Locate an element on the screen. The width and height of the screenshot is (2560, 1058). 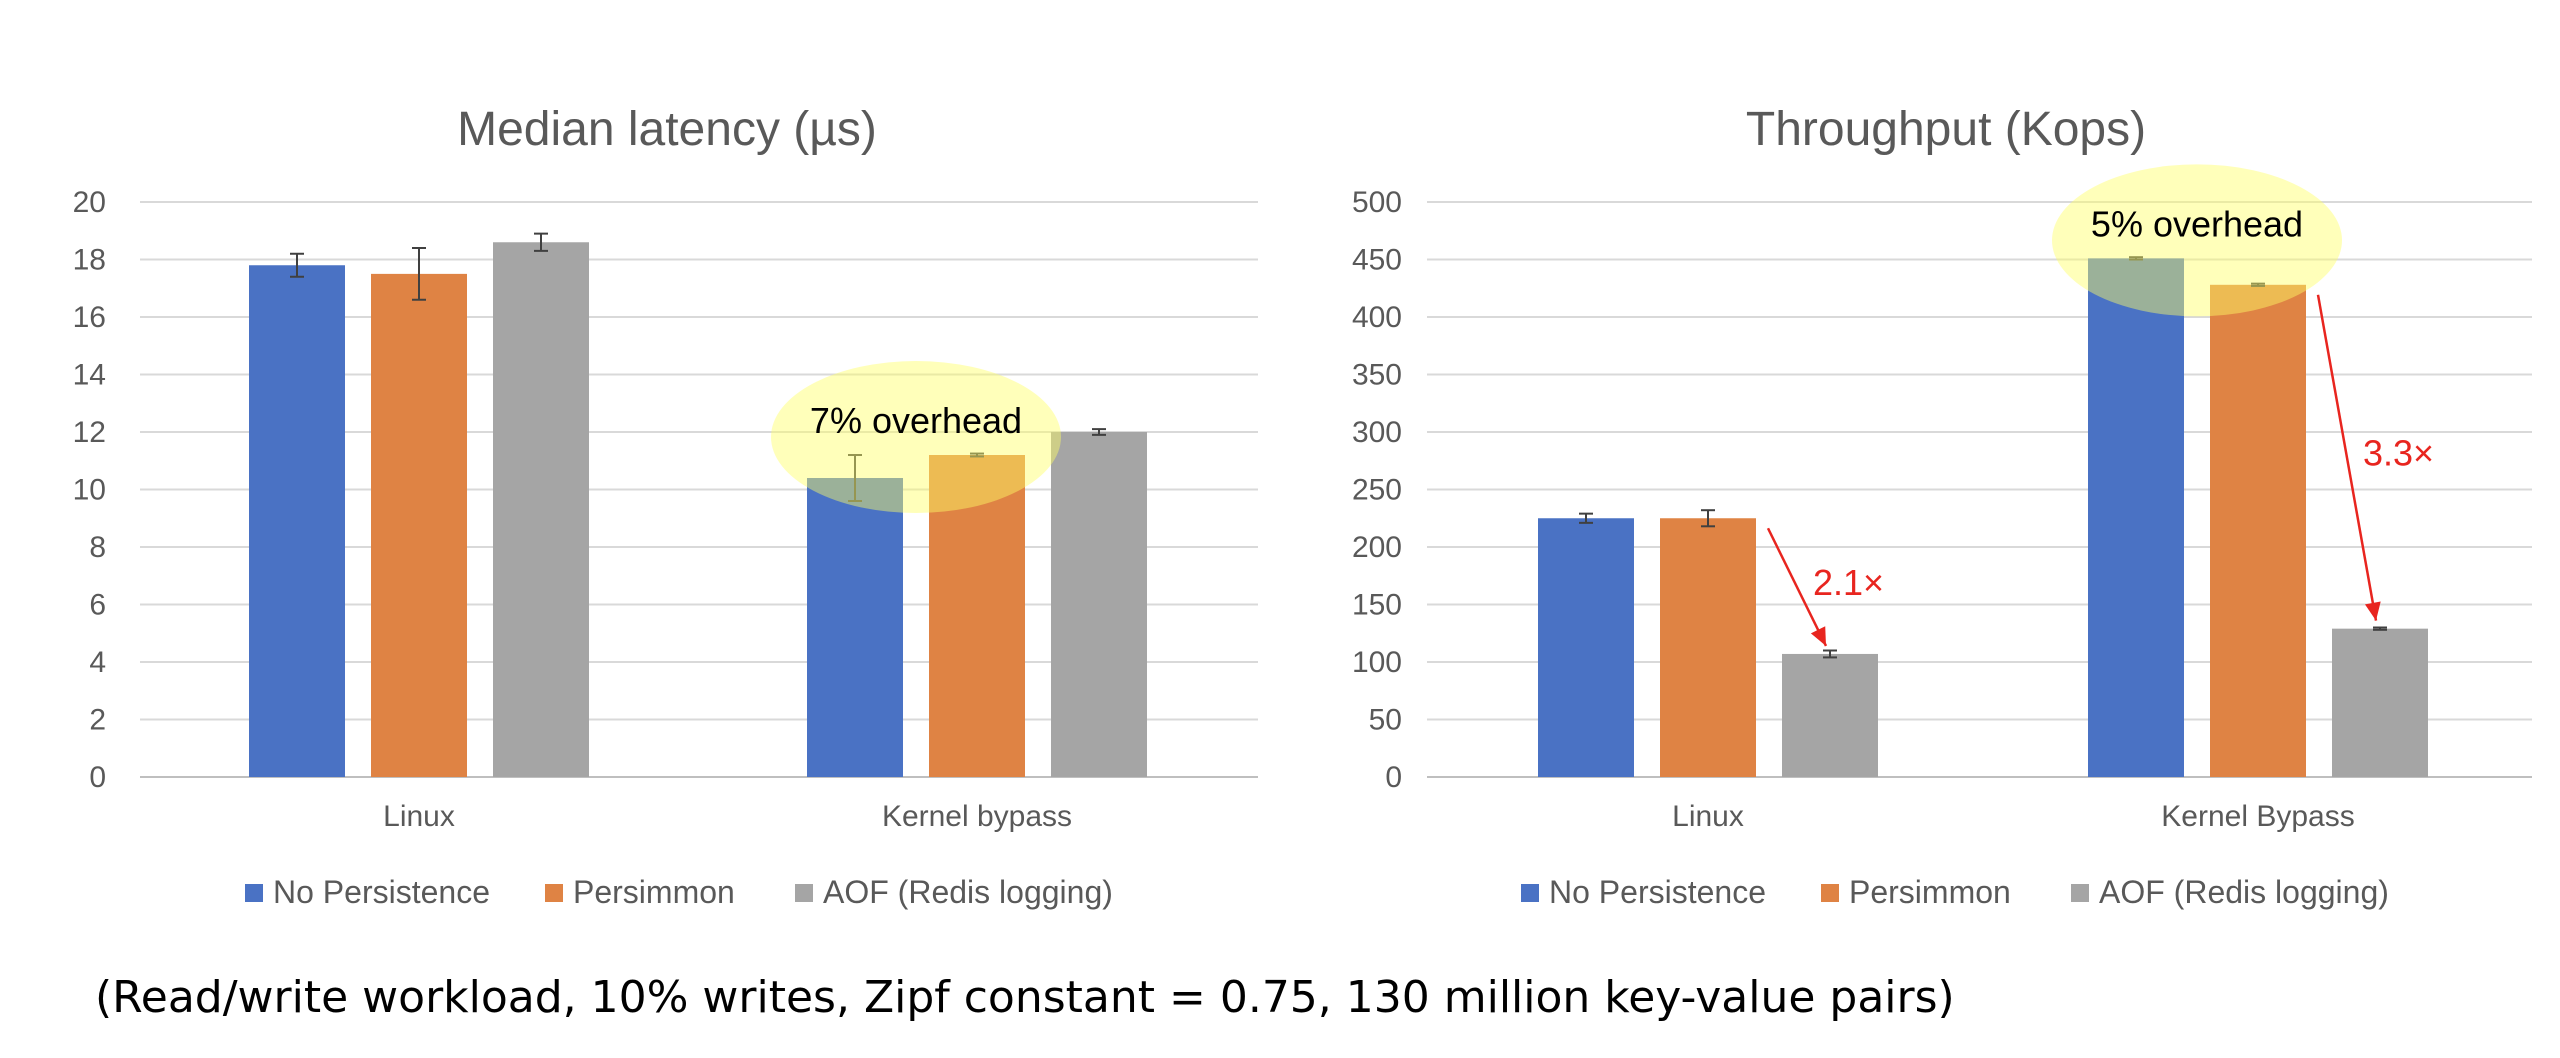
y-tick-label: 20 is located at coordinates (89, 202).